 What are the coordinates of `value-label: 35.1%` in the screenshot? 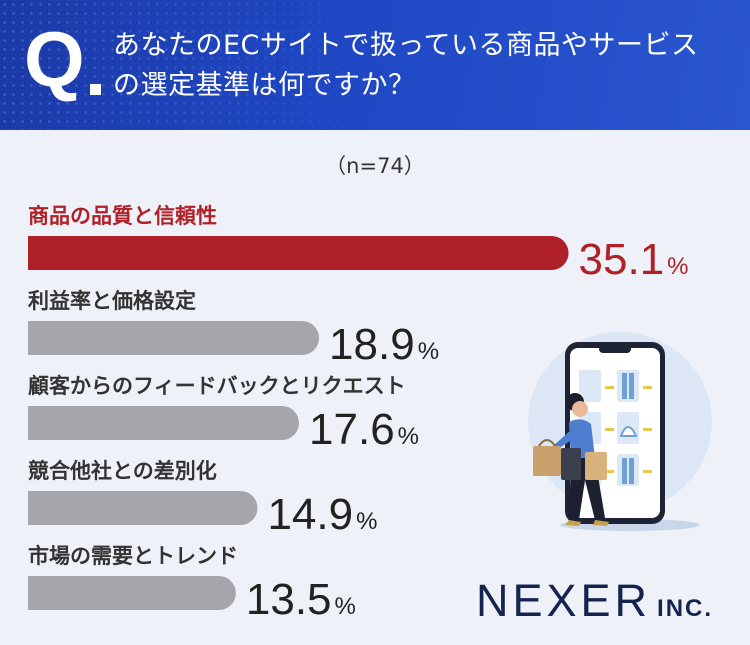 It's located at (634, 259).